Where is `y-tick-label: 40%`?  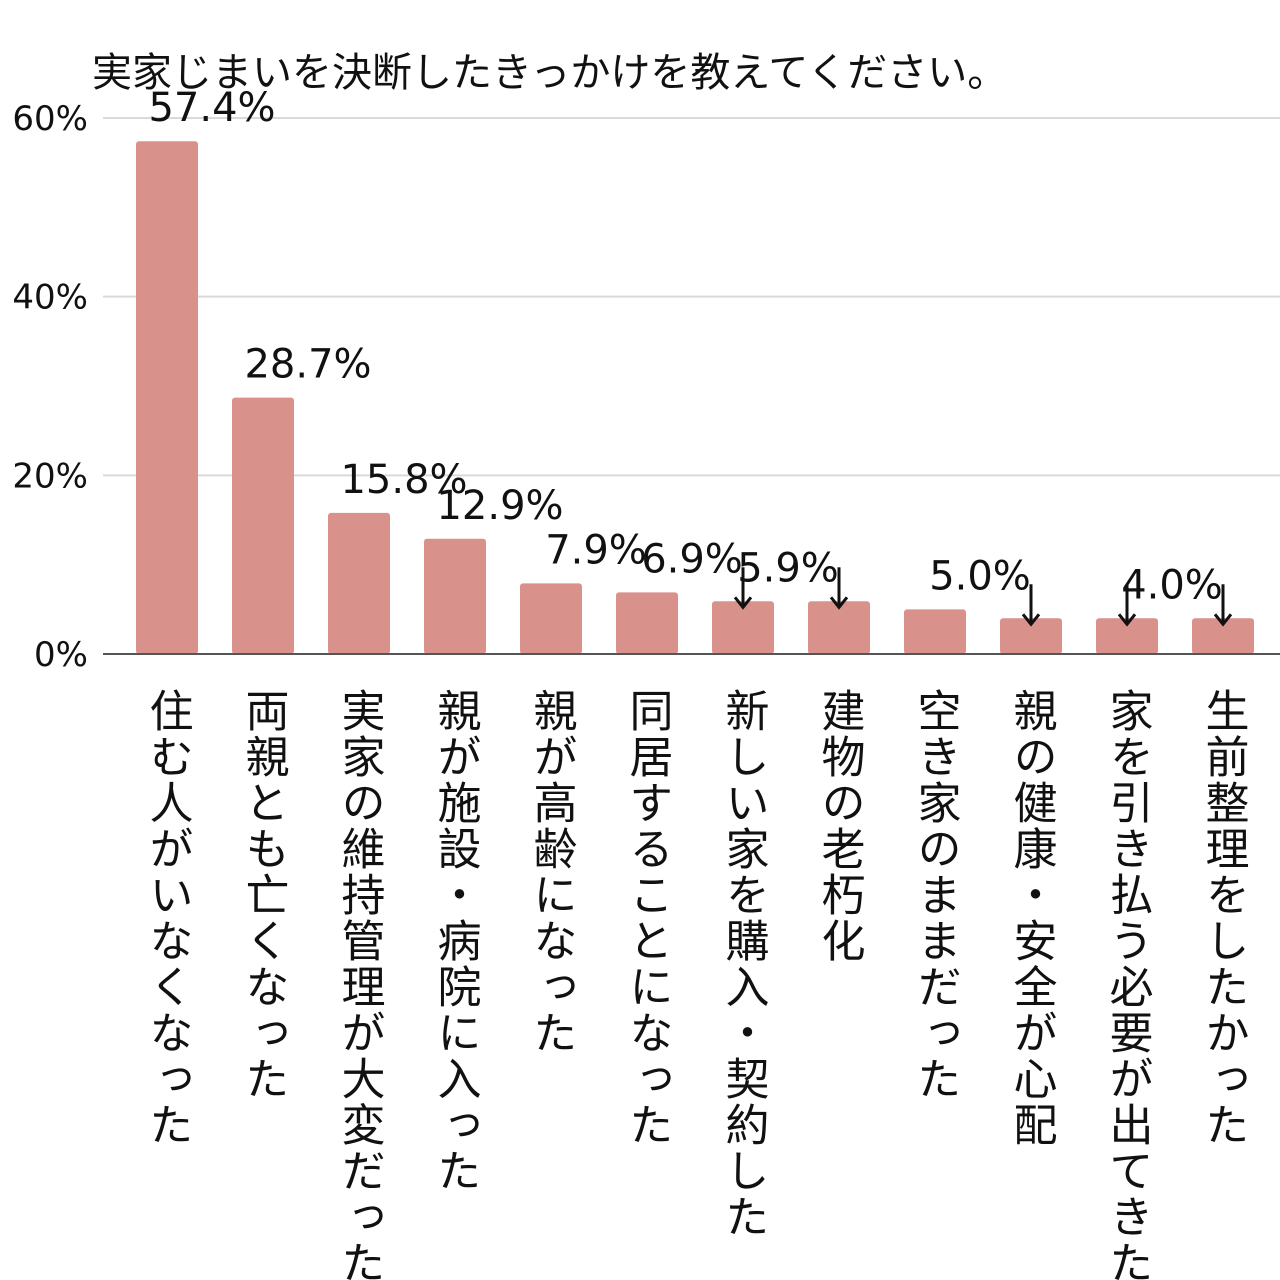
y-tick-label: 40% is located at coordinates (50, 298).